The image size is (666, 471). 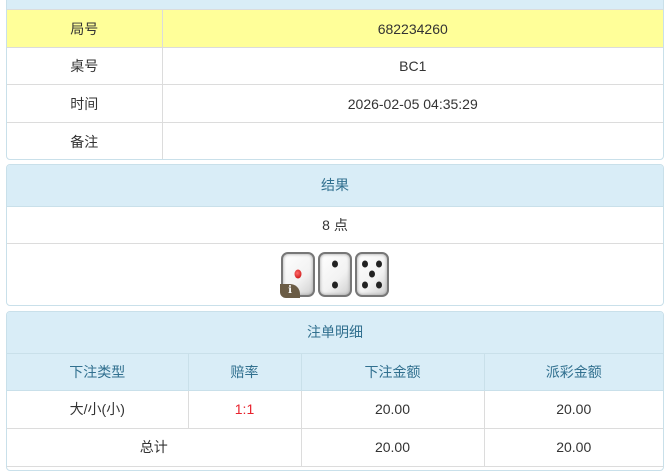 I want to click on label: 局号, so click(x=85, y=28).